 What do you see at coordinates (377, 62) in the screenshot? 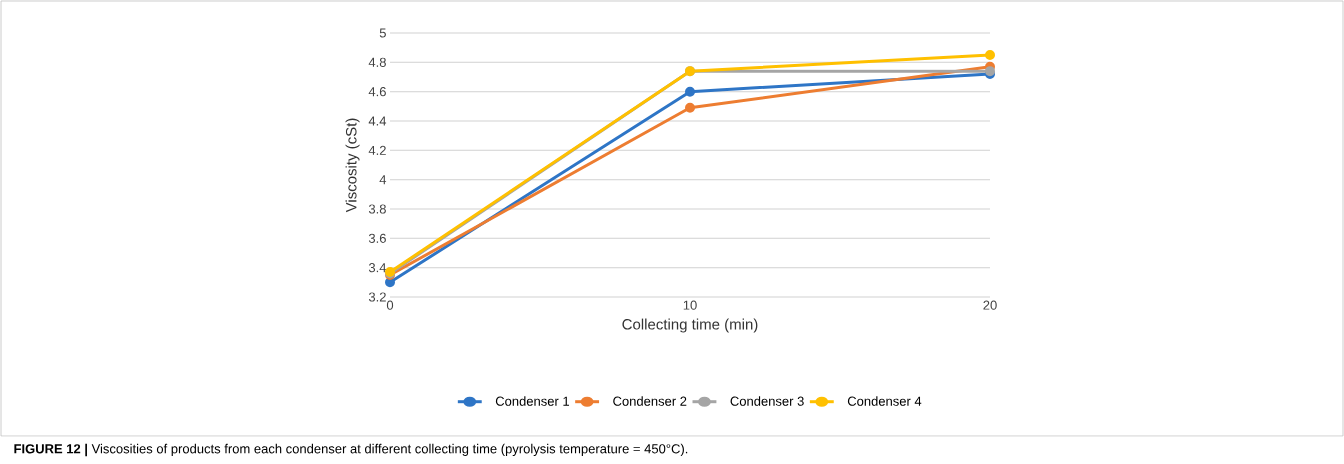
I see `y-tick-label: 4.8` at bounding box center [377, 62].